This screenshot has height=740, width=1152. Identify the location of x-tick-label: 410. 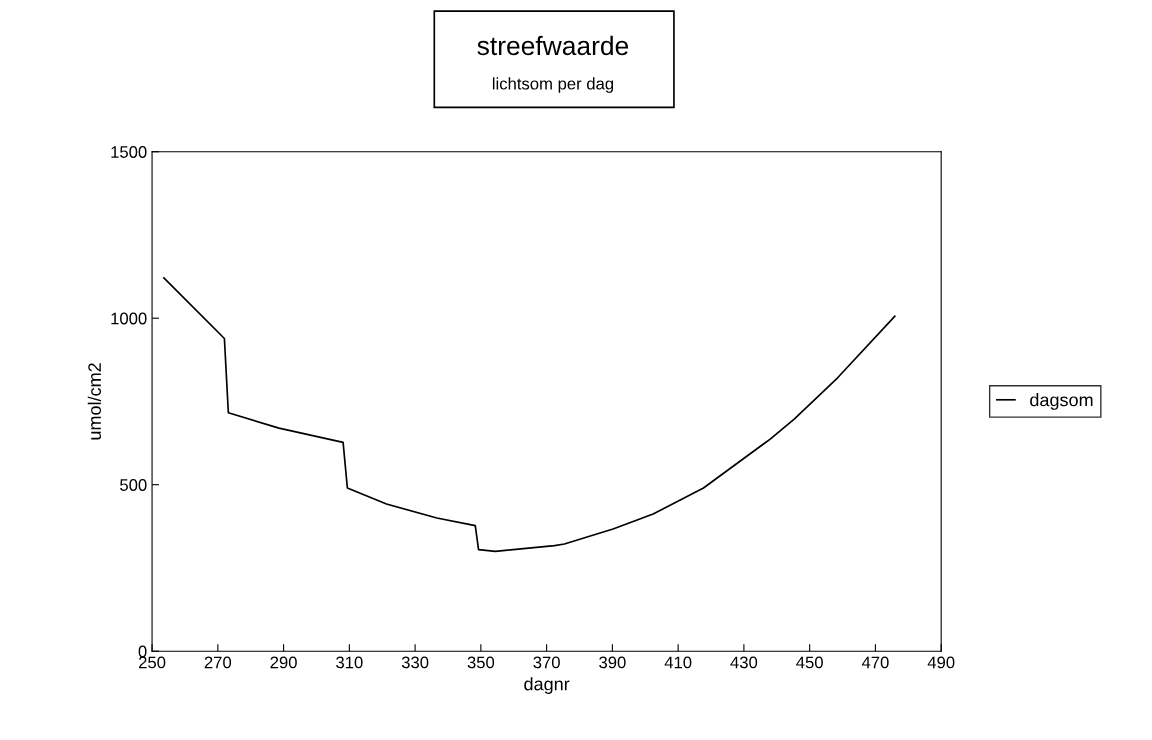
(678, 662).